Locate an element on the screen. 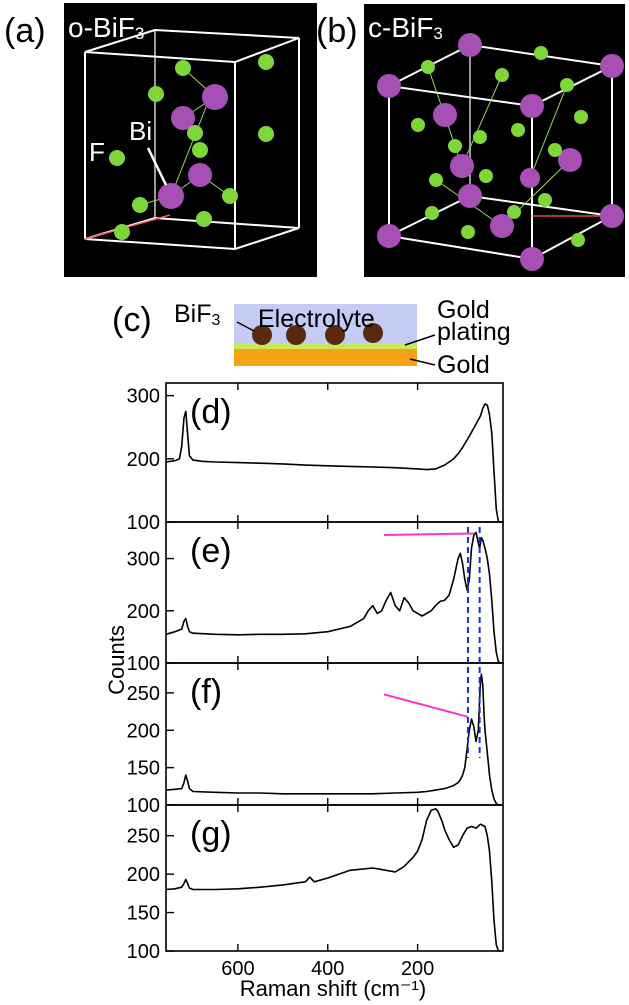 The height and width of the screenshot is (1005, 629). atom-label-bi: Bi is located at coordinates (140, 131).